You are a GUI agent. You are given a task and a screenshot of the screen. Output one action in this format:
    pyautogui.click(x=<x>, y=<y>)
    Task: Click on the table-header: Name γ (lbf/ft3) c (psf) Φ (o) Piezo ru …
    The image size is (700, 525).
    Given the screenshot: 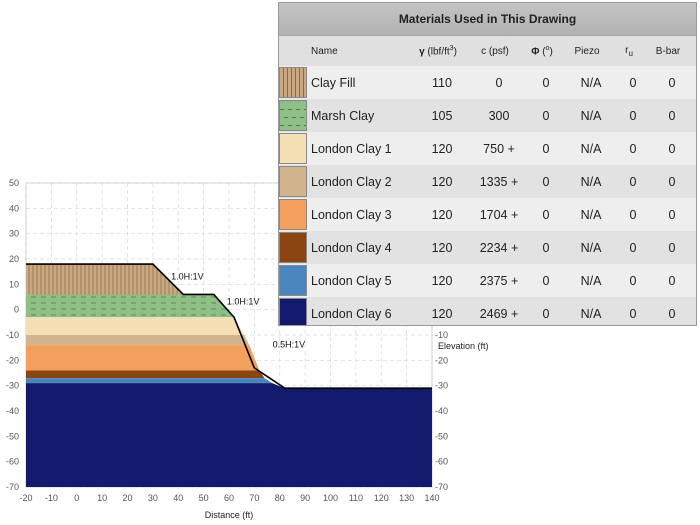 What is the action you would take?
    pyautogui.click(x=487, y=51)
    